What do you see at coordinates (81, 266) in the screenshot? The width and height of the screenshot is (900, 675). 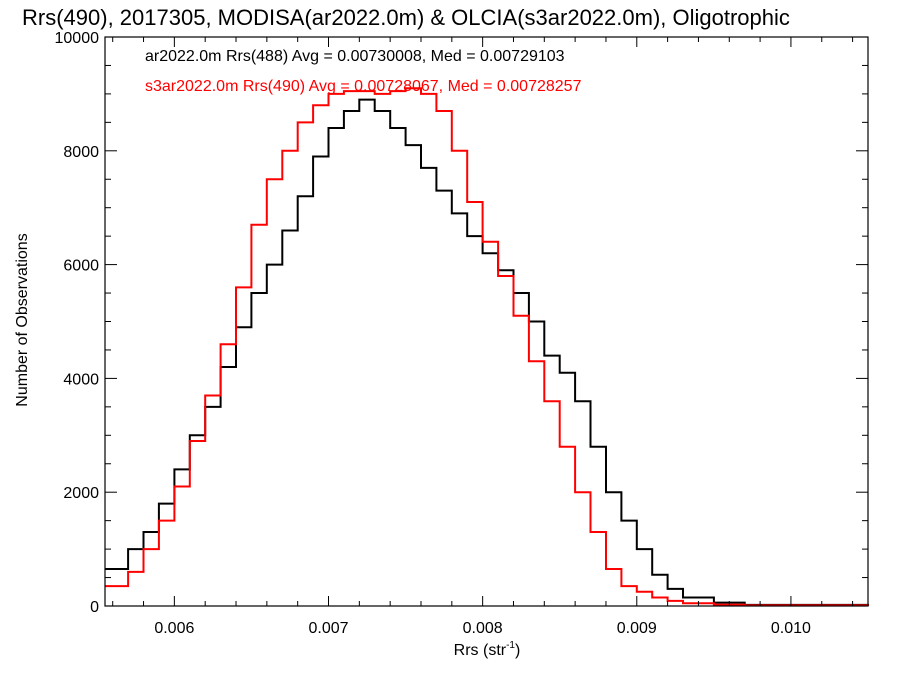 I see `y-tick-label: 6000` at bounding box center [81, 266].